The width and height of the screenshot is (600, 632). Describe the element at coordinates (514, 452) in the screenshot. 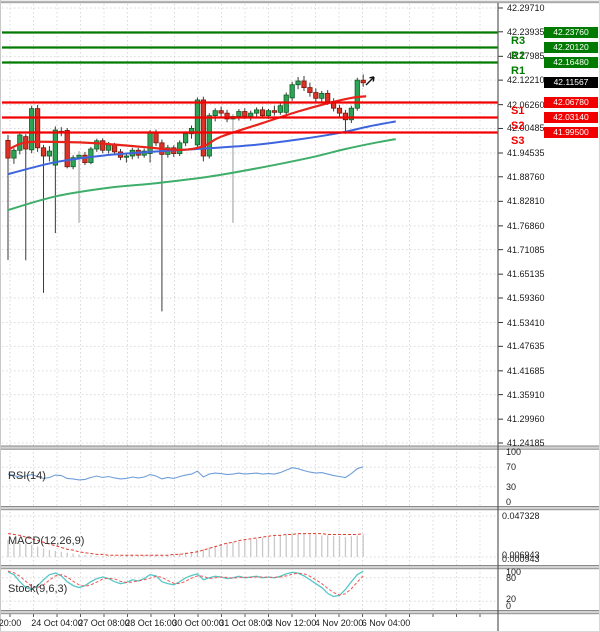

I see `rsi-scale-label: 100` at that location.